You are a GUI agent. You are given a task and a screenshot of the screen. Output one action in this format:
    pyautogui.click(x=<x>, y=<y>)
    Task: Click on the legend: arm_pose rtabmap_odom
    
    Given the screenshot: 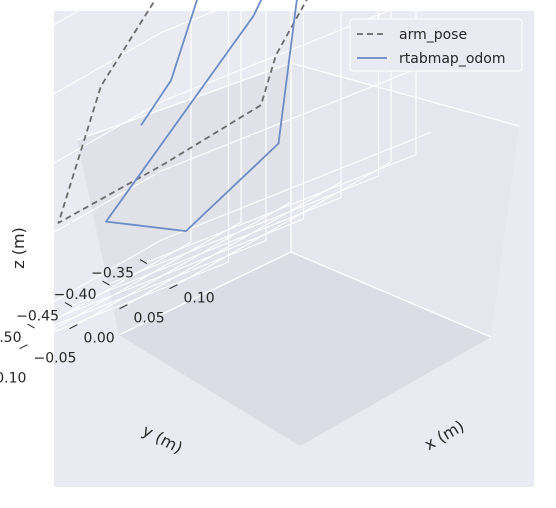 What is the action you would take?
    pyautogui.click(x=436, y=45)
    